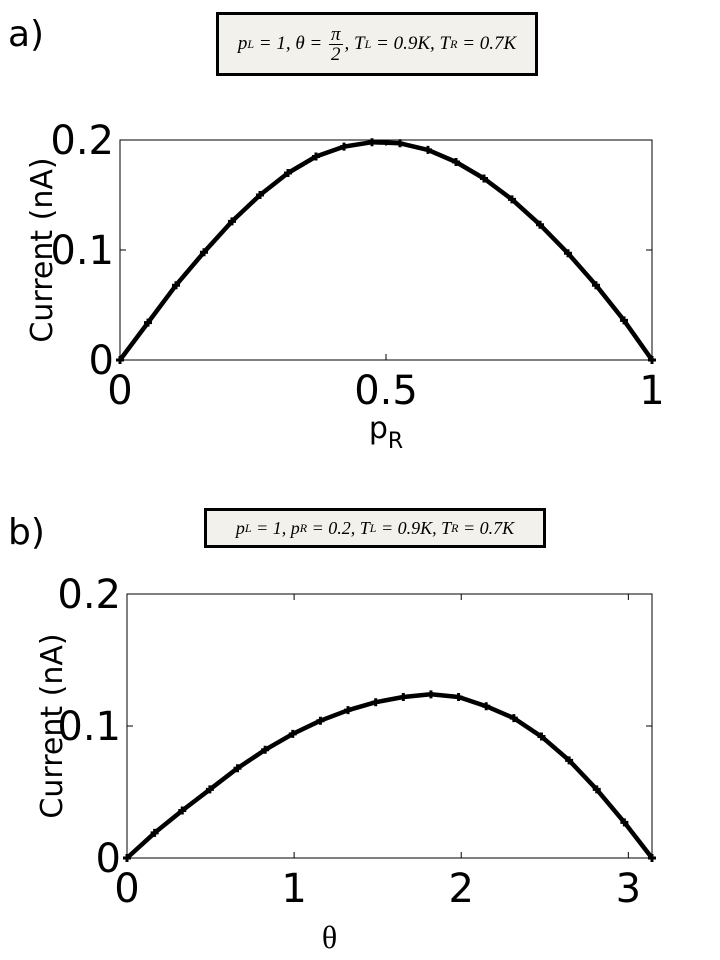  Describe the element at coordinates (126, 889) in the screenshot. I see `chart-b-x-tick-label: 0` at that location.